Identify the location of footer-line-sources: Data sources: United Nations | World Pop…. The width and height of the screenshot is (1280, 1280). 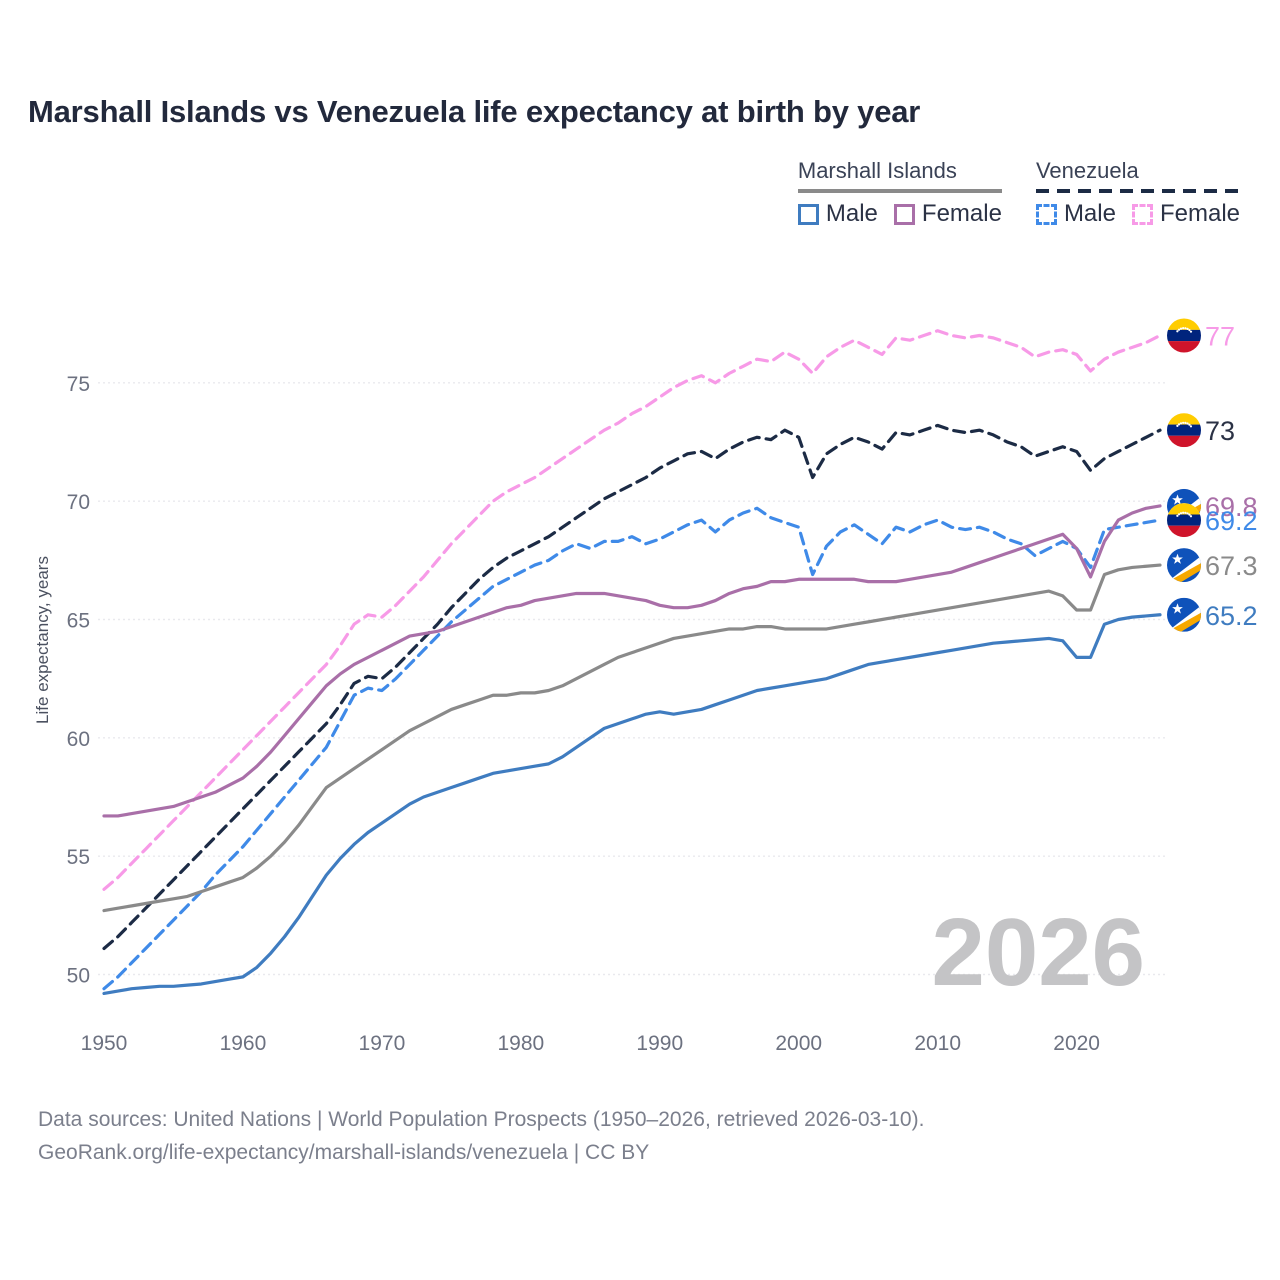
(481, 1119).